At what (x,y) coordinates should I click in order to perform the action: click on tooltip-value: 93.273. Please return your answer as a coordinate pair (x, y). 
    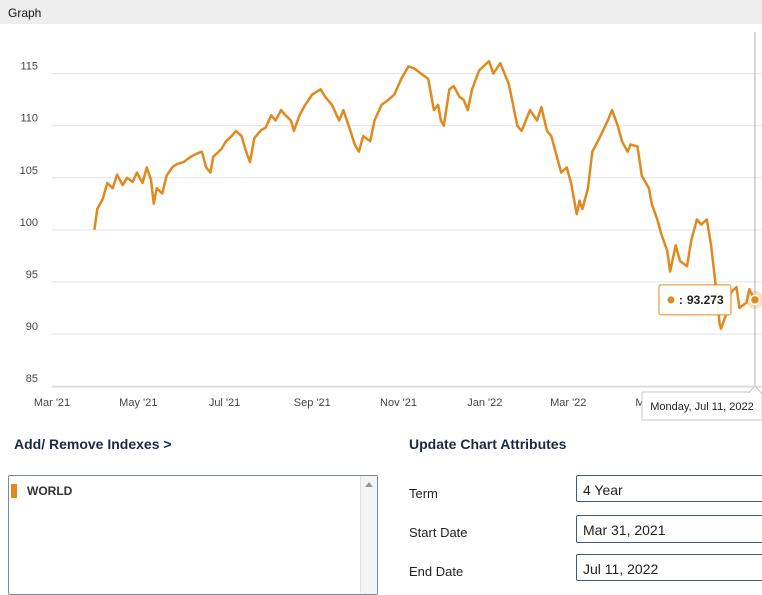
    Looking at the image, I should click on (705, 300).